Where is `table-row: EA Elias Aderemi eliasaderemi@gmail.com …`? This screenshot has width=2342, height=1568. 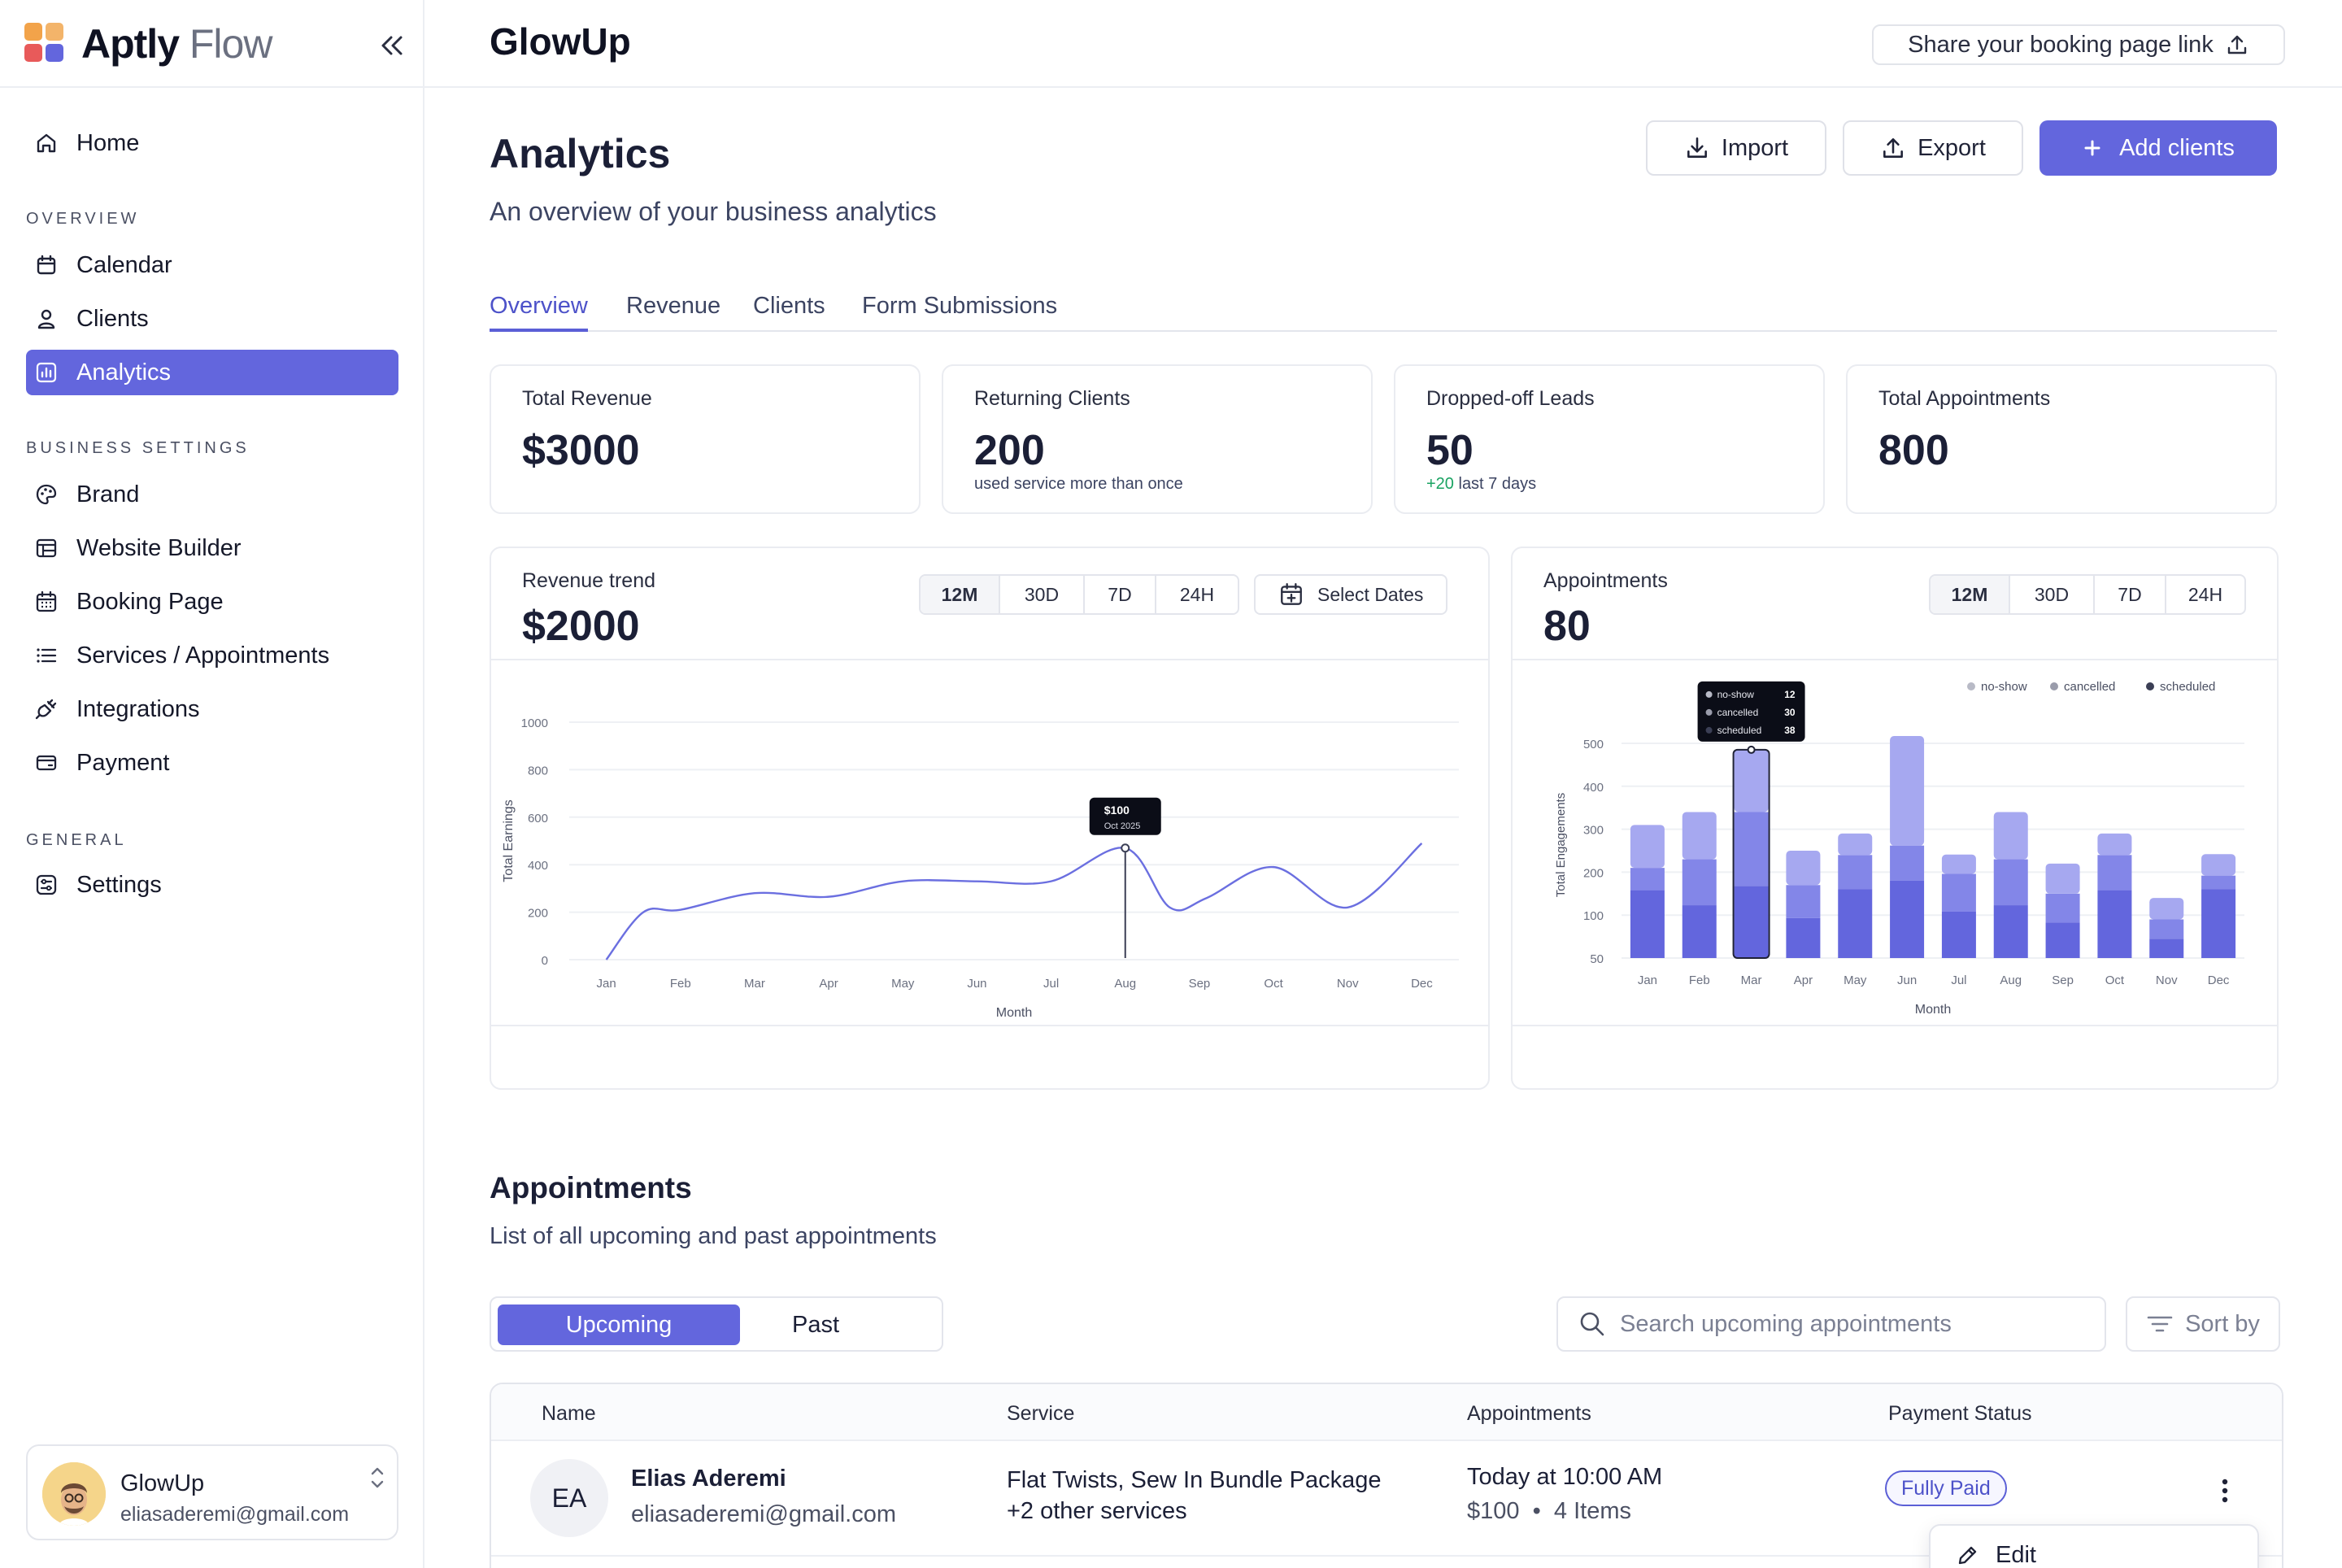
table-row: EA Elias Aderemi eliasaderemi@gmail.com … is located at coordinates (1386, 1500).